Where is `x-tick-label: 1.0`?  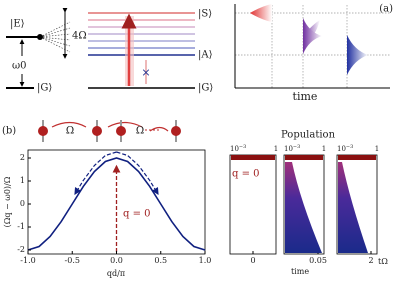 x-tick-label: 1.0 is located at coordinates (205, 260).